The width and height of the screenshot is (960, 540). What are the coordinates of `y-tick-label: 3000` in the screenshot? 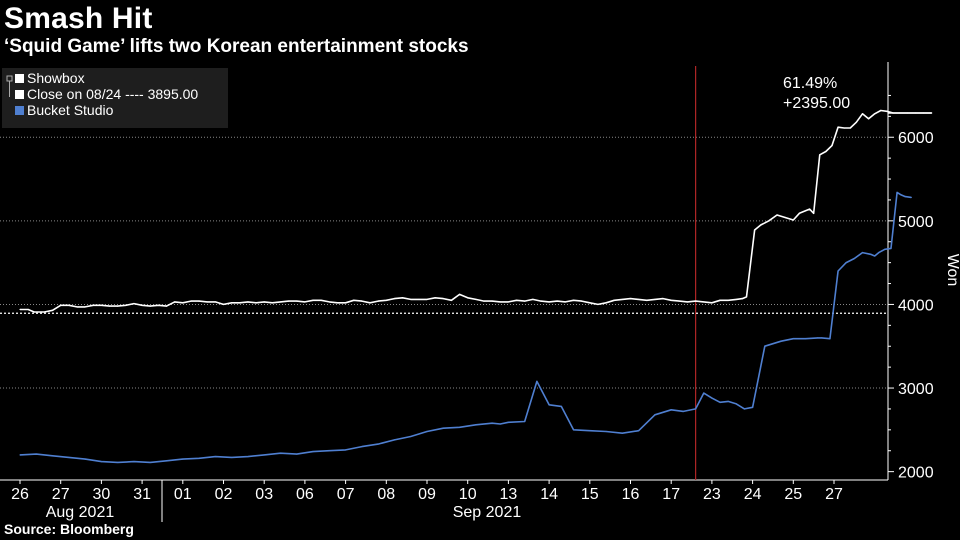 It's located at (916, 389).